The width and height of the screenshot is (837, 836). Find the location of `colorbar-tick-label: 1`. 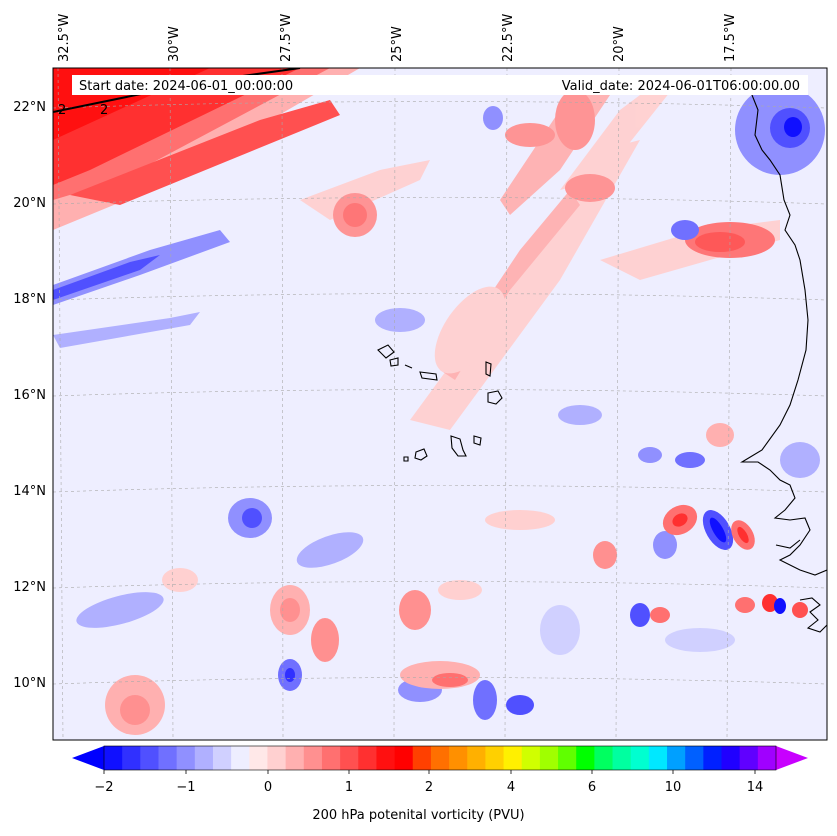

colorbar-tick-label: 1 is located at coordinates (349, 787).